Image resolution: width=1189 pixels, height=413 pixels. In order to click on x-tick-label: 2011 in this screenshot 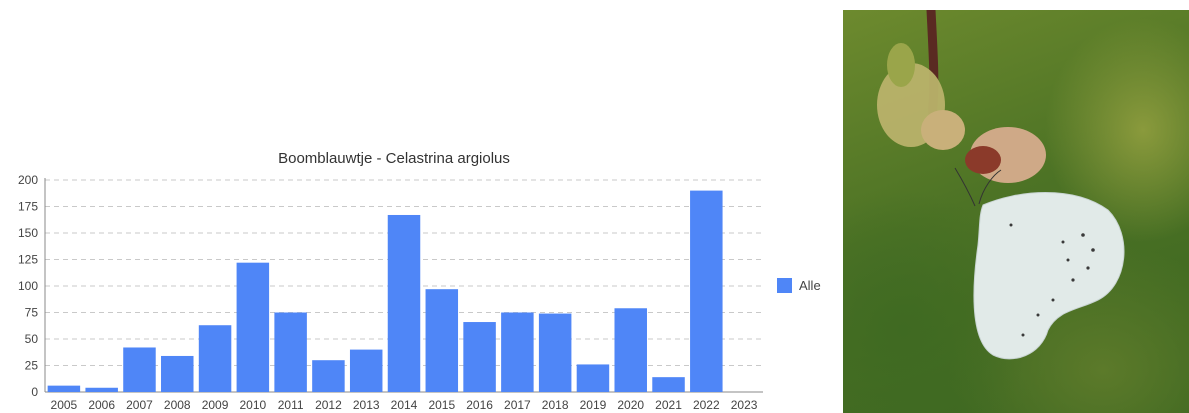, I will do `click(291, 405)`.